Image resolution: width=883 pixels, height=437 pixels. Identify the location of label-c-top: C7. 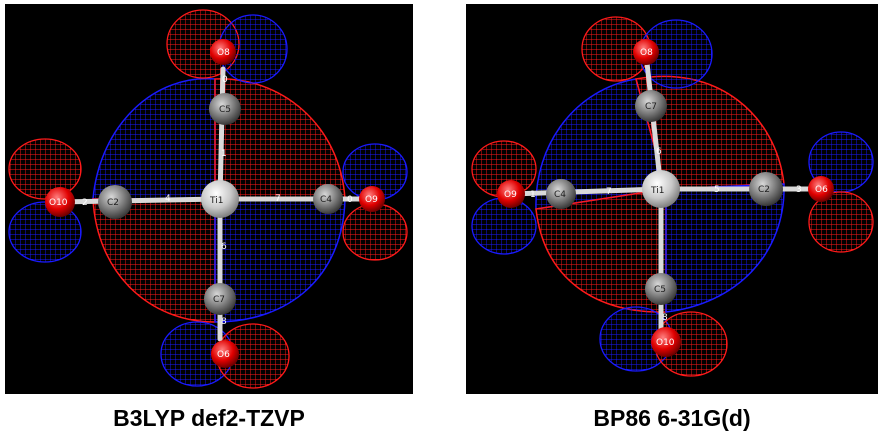
(651, 107).